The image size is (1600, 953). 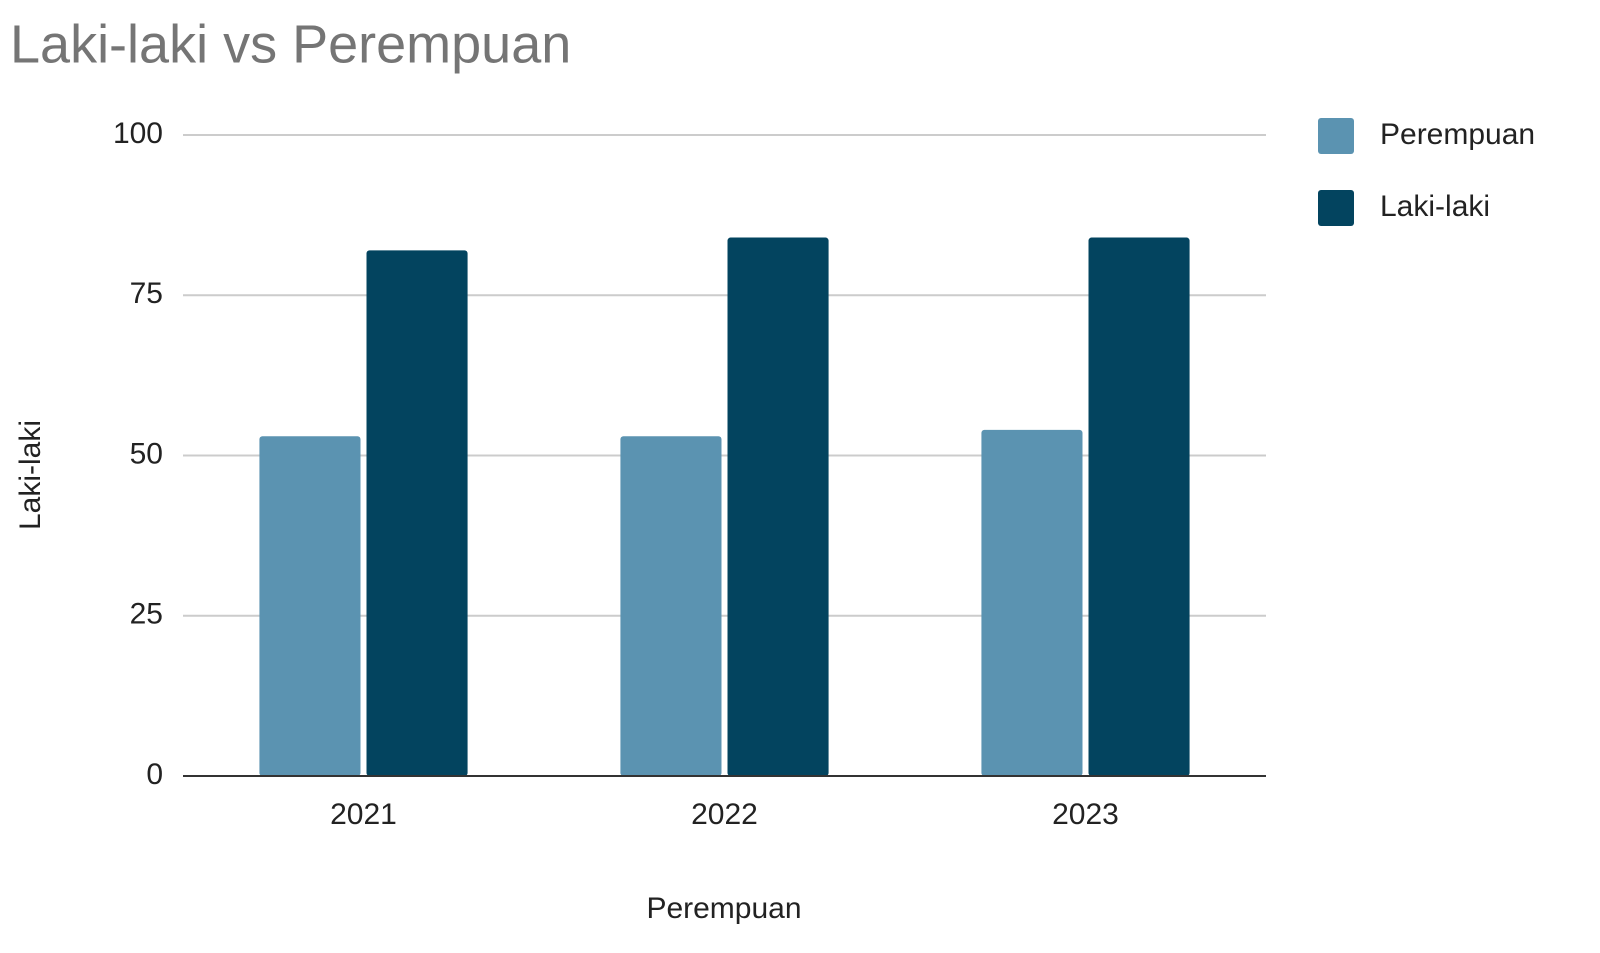 I want to click on y-tick-label: 100, so click(x=138, y=133).